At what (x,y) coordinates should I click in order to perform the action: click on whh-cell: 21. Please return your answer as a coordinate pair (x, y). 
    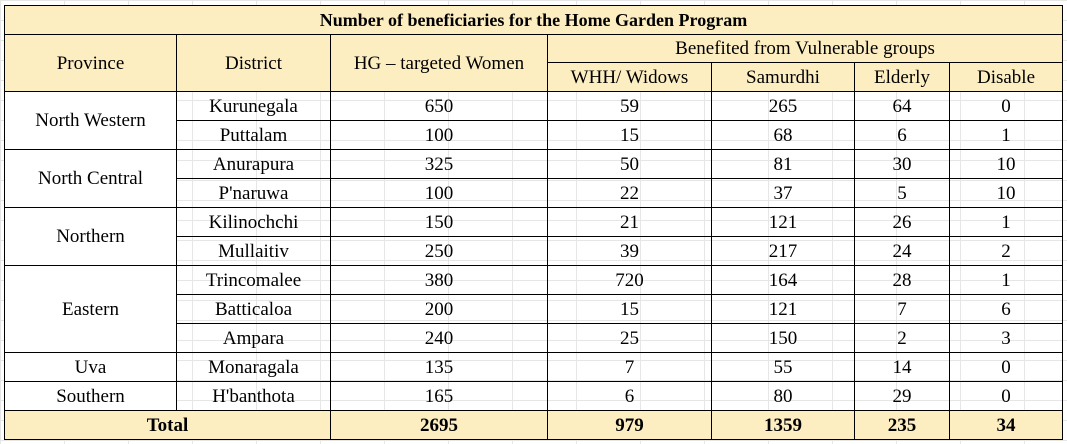
    Looking at the image, I should click on (629, 222).